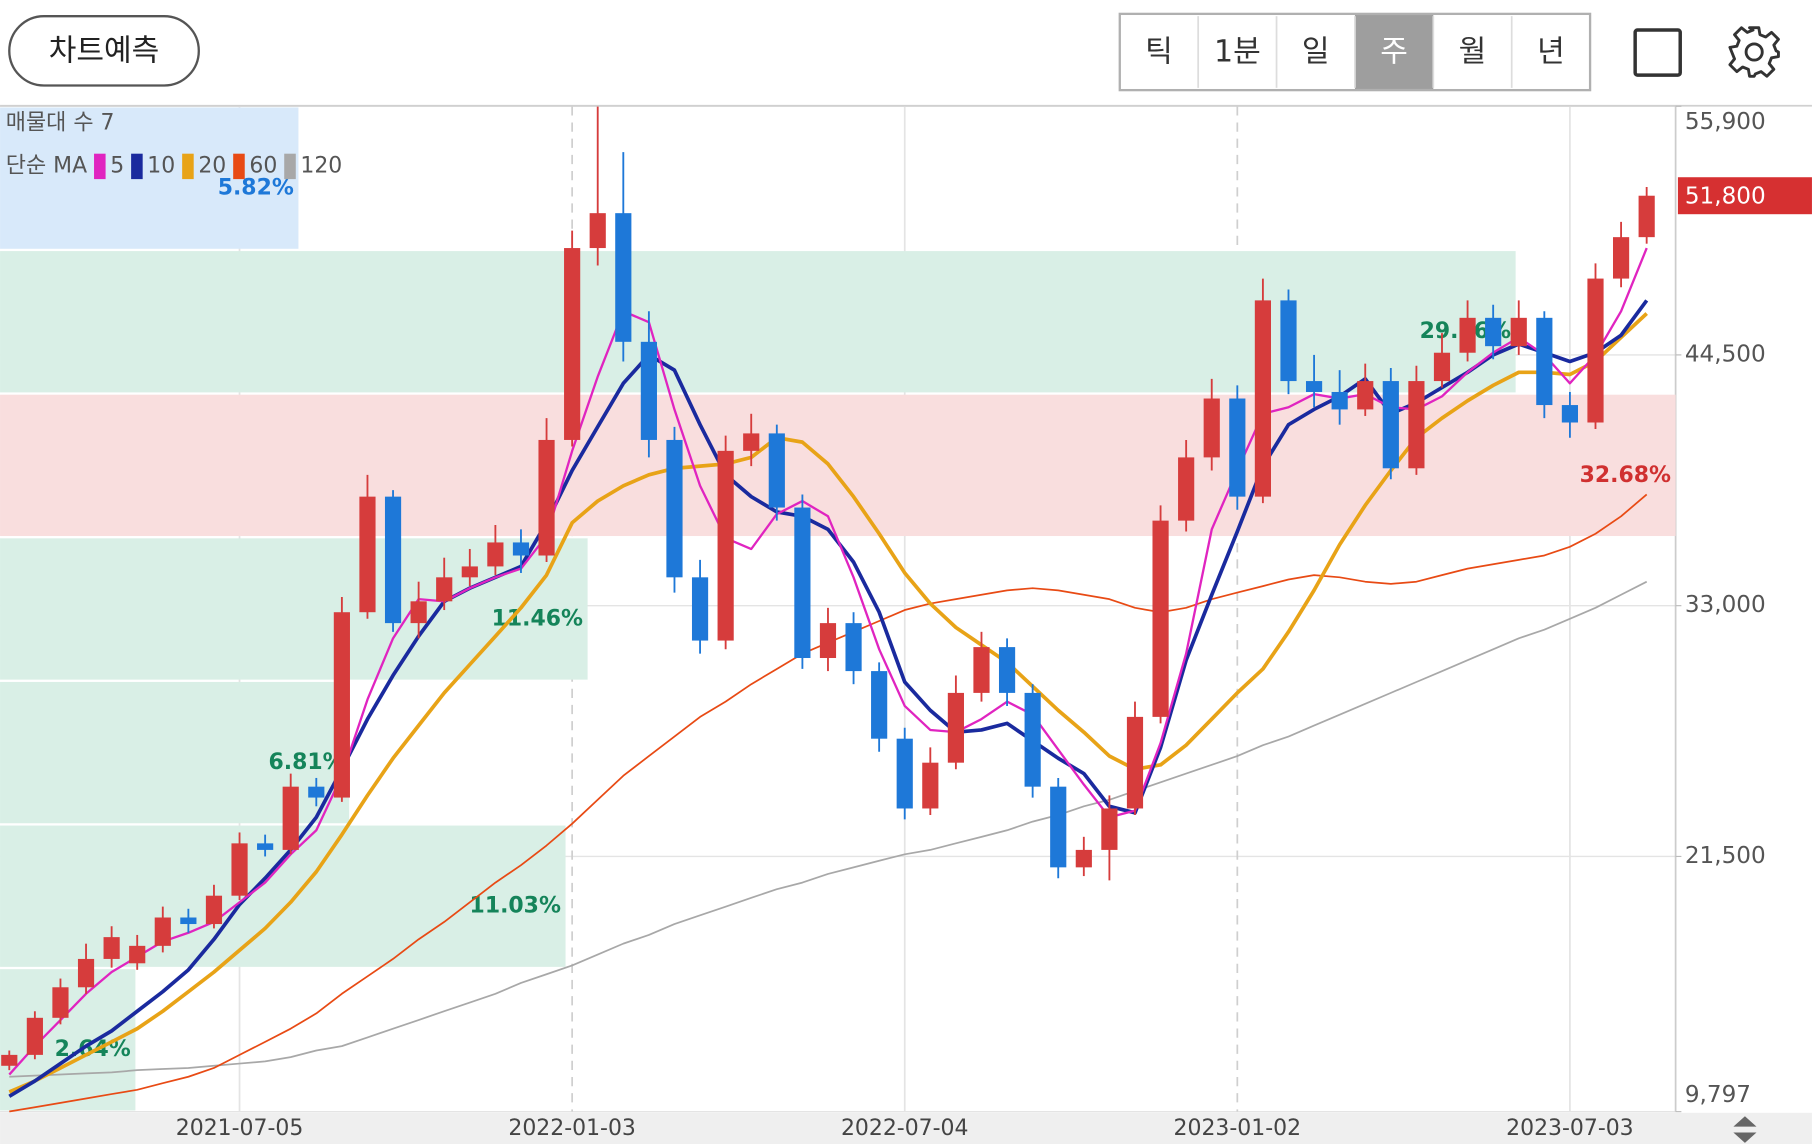 The image size is (1812, 1144). I want to click on gear-outline, so click(1754, 52).